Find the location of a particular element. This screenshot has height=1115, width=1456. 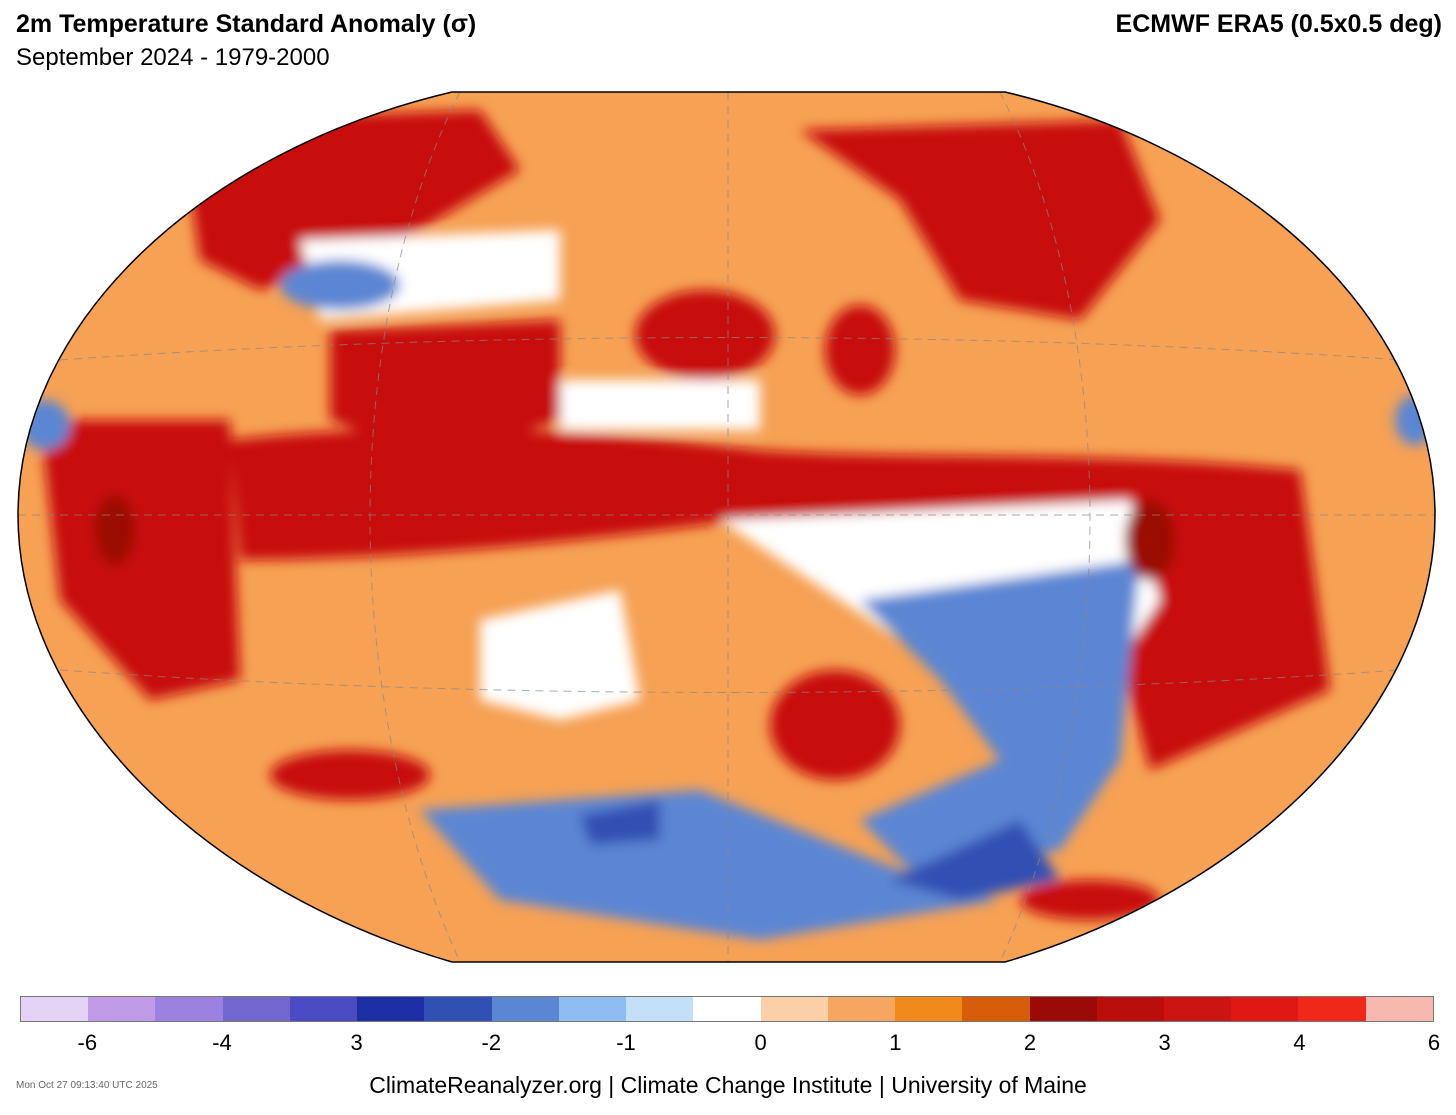

render-timestamp: Mon Oct 27 09:13:40 UTC 2025 is located at coordinates (87, 1085).